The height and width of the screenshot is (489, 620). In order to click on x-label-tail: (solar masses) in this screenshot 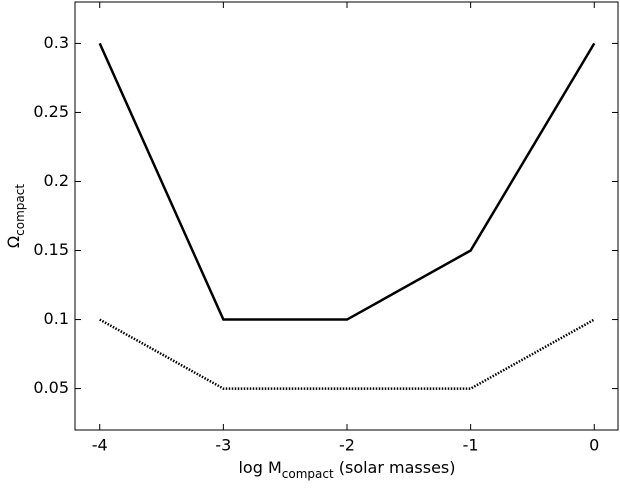, I will do `click(395, 467)`.